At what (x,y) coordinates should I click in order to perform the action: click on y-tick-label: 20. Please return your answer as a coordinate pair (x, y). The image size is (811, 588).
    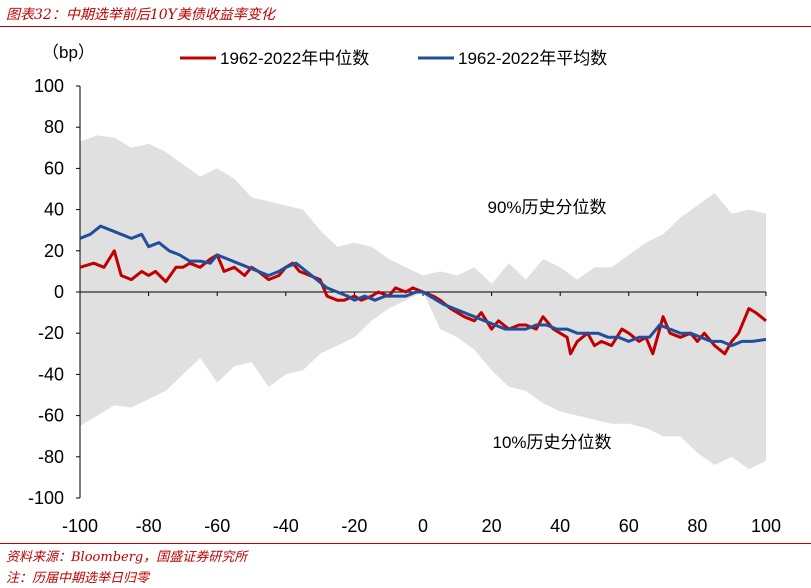
    Looking at the image, I should click on (54, 251).